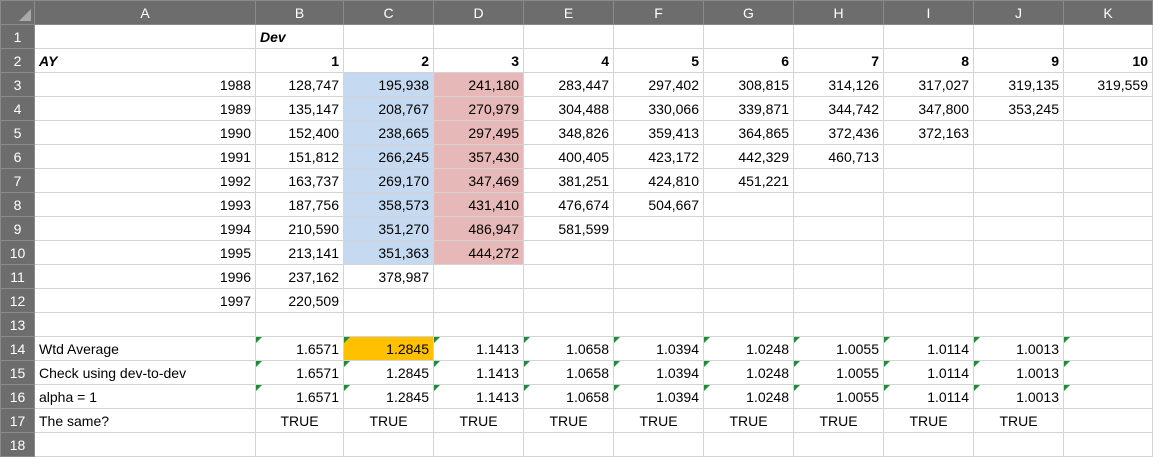 The image size is (1172, 457). What do you see at coordinates (17, 348) in the screenshot?
I see `row-header-14: 14` at bounding box center [17, 348].